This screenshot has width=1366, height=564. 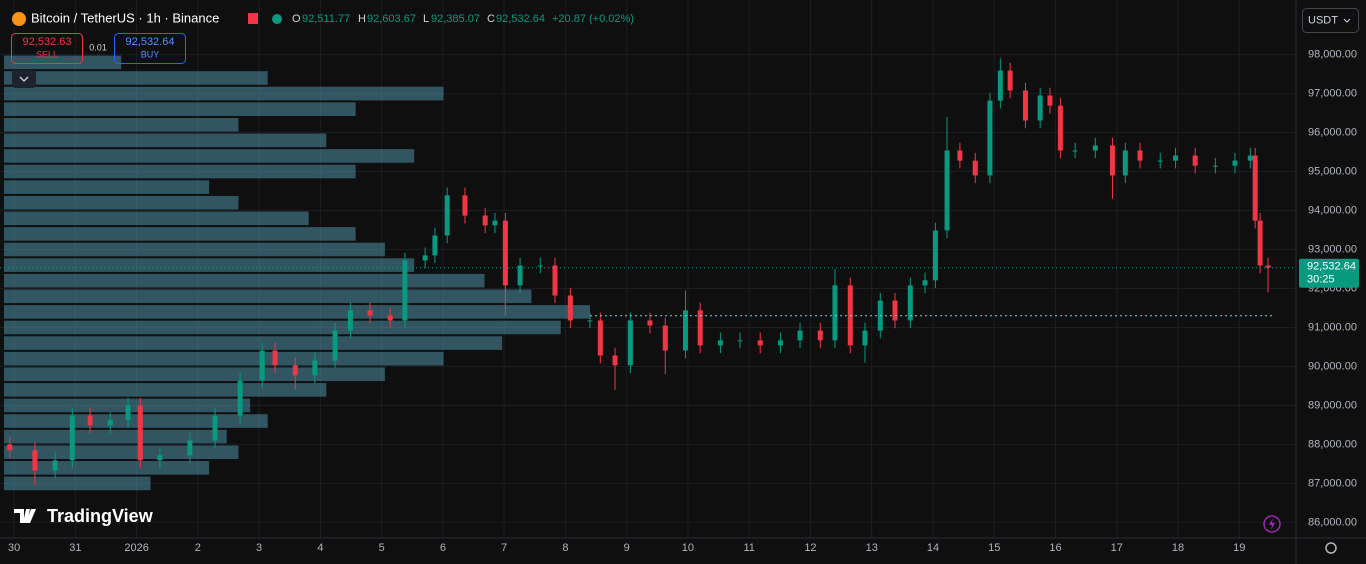 I want to click on x-tick-label: 19, so click(x=1239, y=548).